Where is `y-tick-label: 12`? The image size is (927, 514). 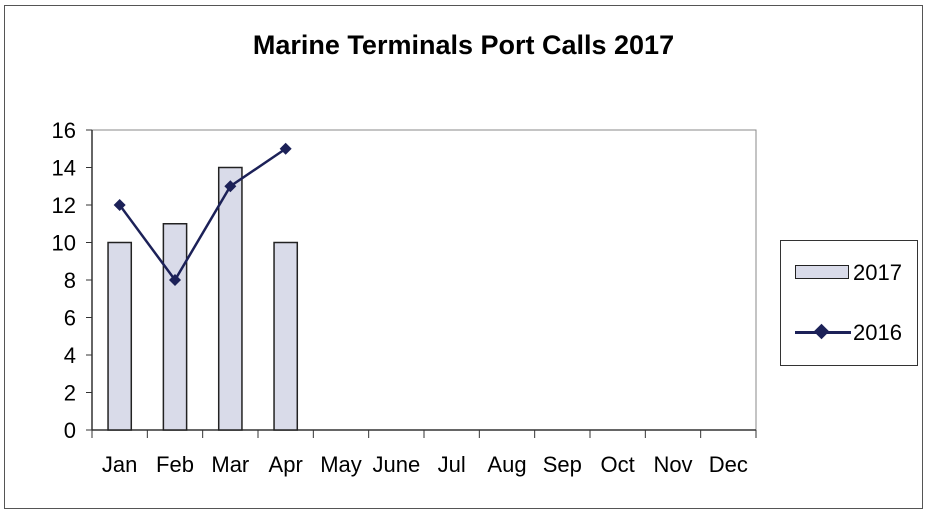
y-tick-label: 12 is located at coordinates (64, 205).